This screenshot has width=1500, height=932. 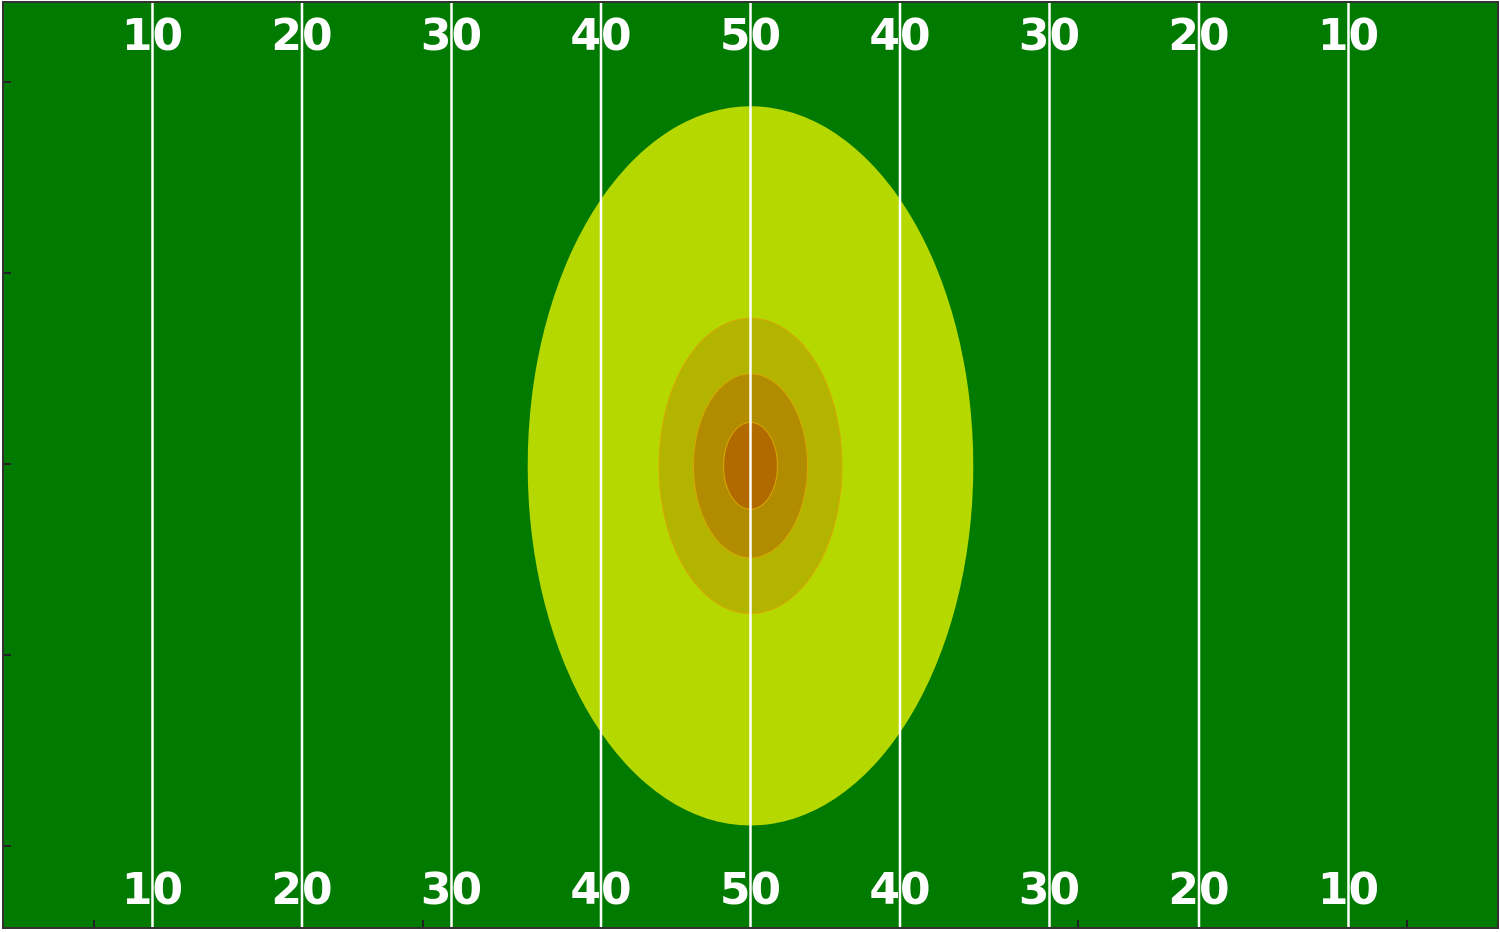 What do you see at coordinates (1198, 35) in the screenshot?
I see `yard-label-top-8: 20` at bounding box center [1198, 35].